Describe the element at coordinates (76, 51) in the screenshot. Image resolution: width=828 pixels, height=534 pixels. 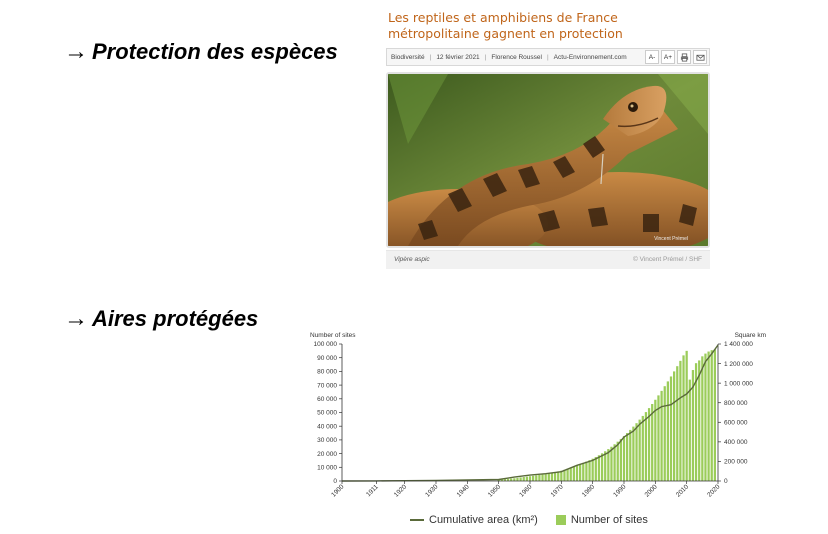
I see `arrow-right-icon: →` at that location.